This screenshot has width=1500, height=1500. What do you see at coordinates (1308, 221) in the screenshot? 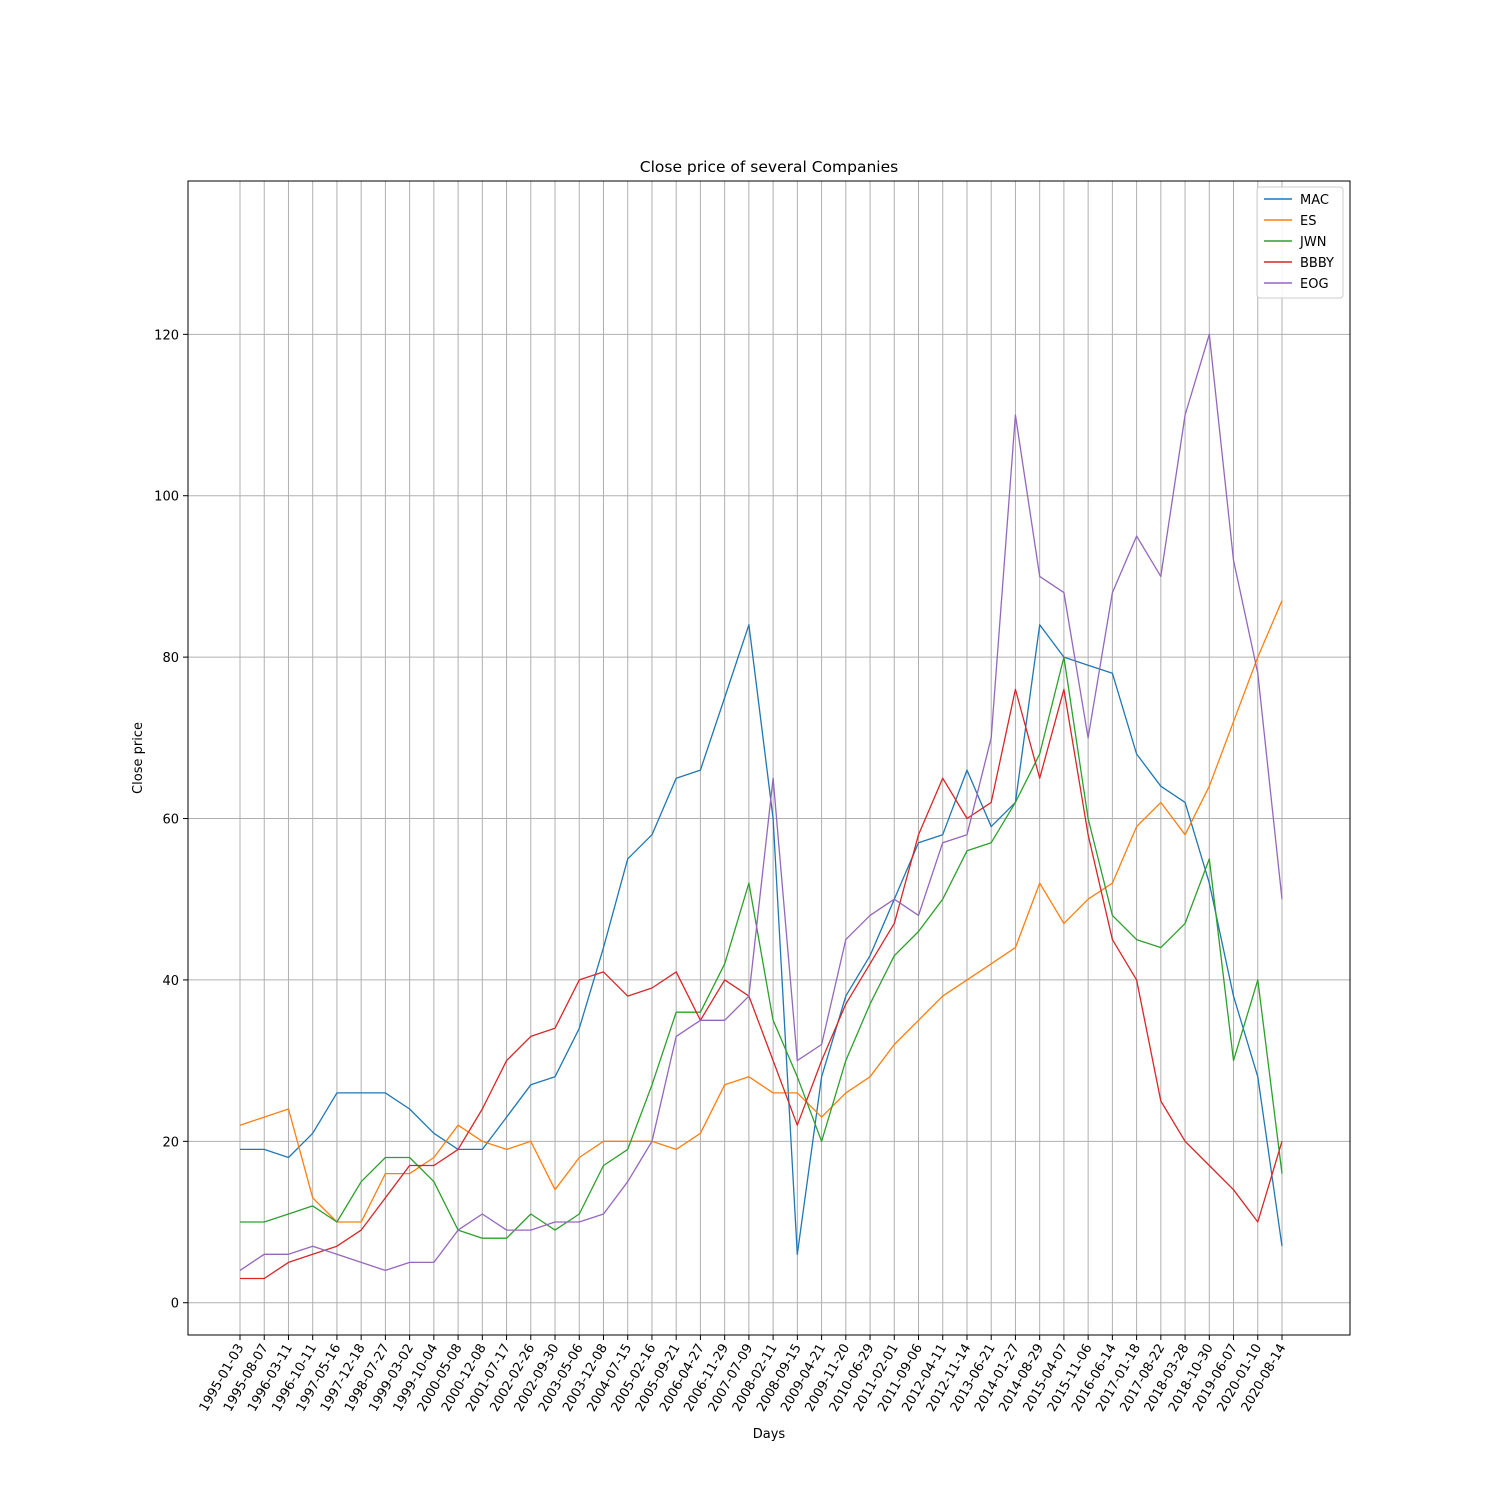
I see `legend-label-es: ES` at bounding box center [1308, 221].